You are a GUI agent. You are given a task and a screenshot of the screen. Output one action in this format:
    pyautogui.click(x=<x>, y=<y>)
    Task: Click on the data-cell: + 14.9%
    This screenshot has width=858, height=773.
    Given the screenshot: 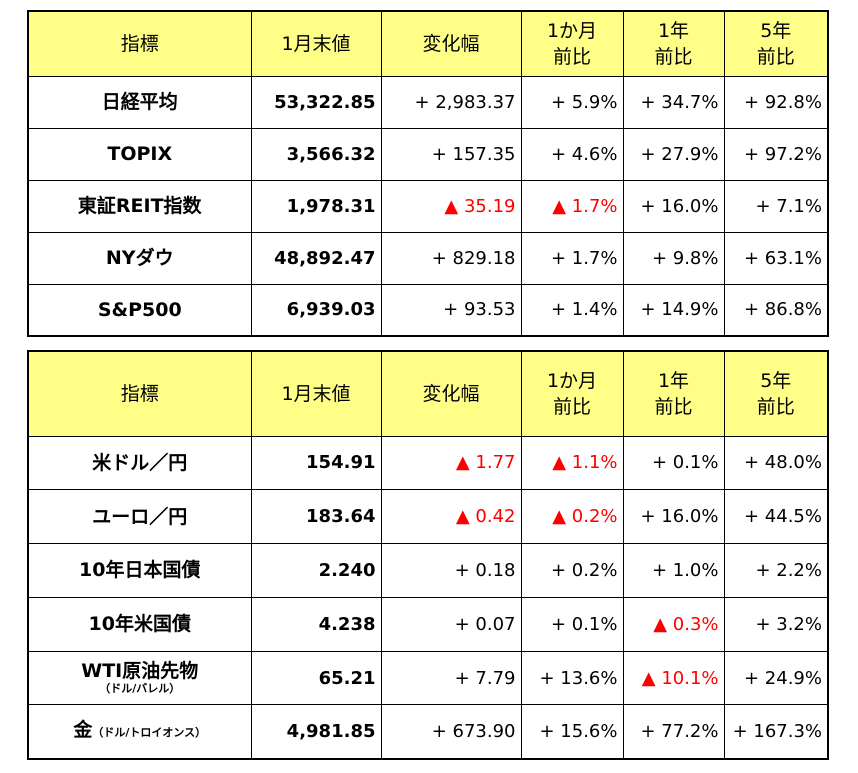 What is the action you would take?
    pyautogui.click(x=673, y=310)
    